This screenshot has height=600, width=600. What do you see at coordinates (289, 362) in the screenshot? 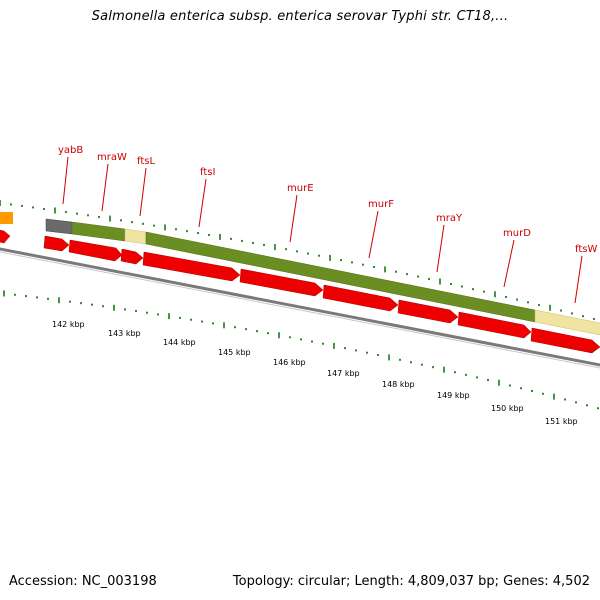
I see `kbp-label-146: 146 kbp` at bounding box center [289, 362].